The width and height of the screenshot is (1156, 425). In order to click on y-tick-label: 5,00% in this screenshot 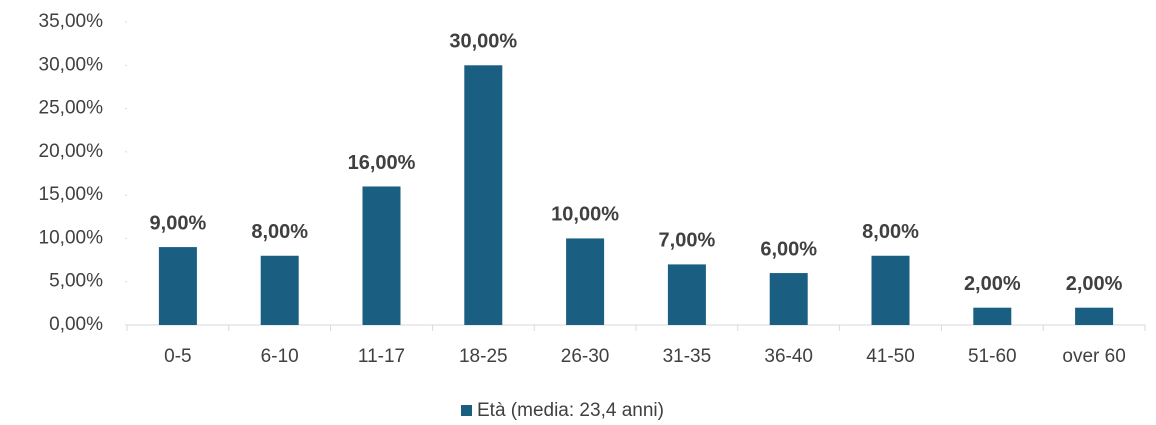, I will do `click(76, 281)`.